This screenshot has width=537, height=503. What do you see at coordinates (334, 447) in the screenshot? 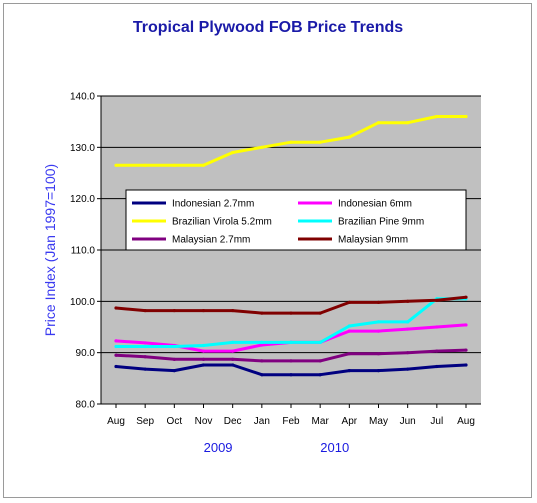
I see `year-label: 2010` at bounding box center [334, 447].